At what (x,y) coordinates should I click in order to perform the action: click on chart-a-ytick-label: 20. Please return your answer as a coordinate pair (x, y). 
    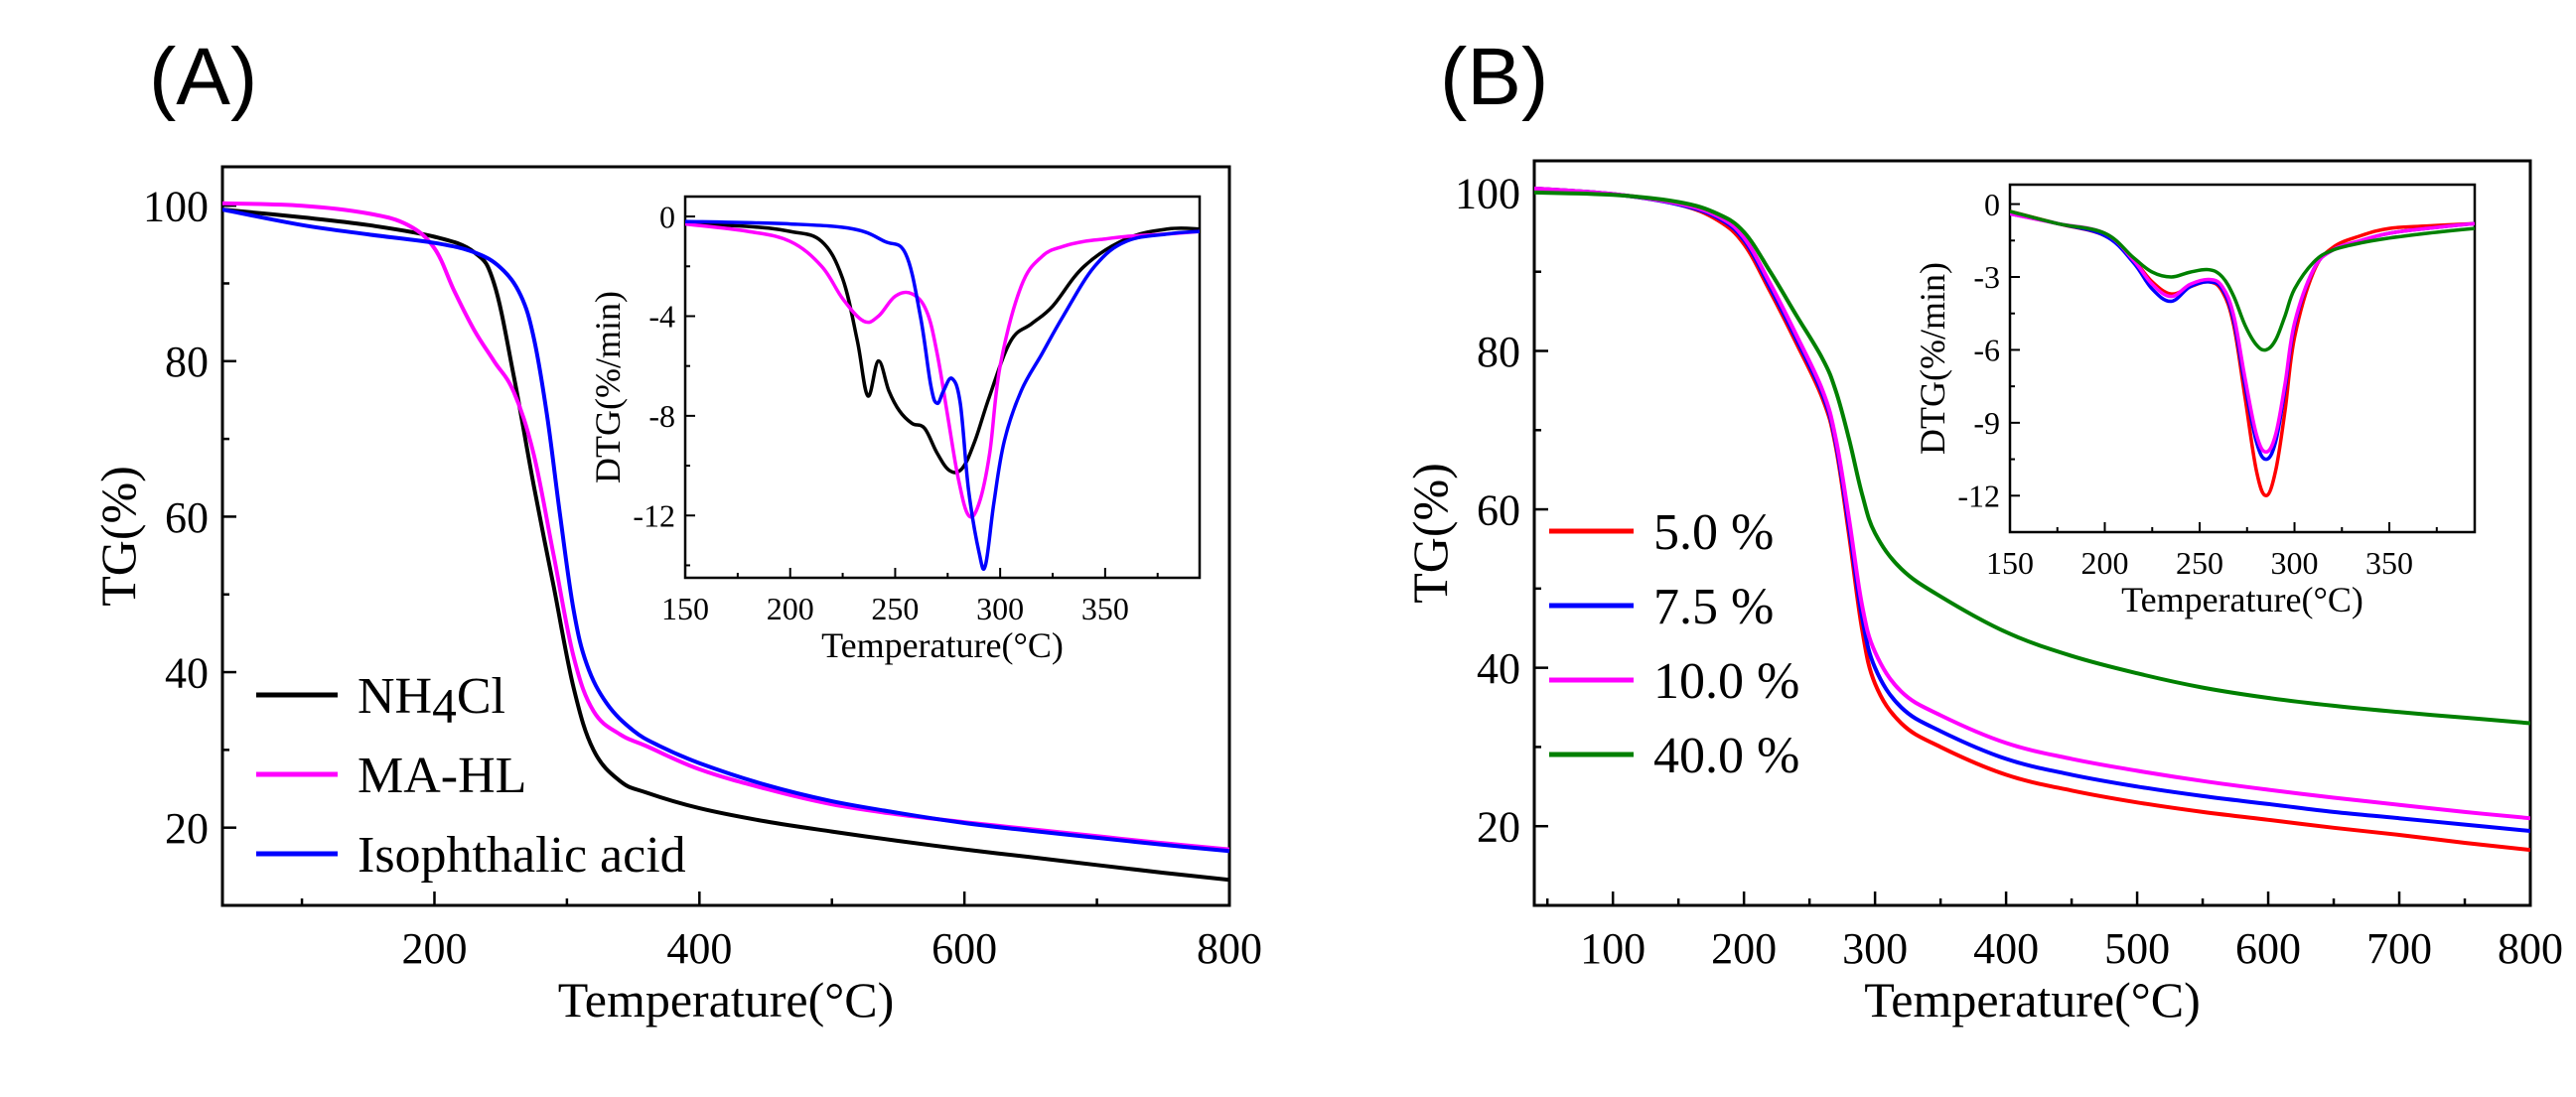
    Looking at the image, I should click on (187, 828).